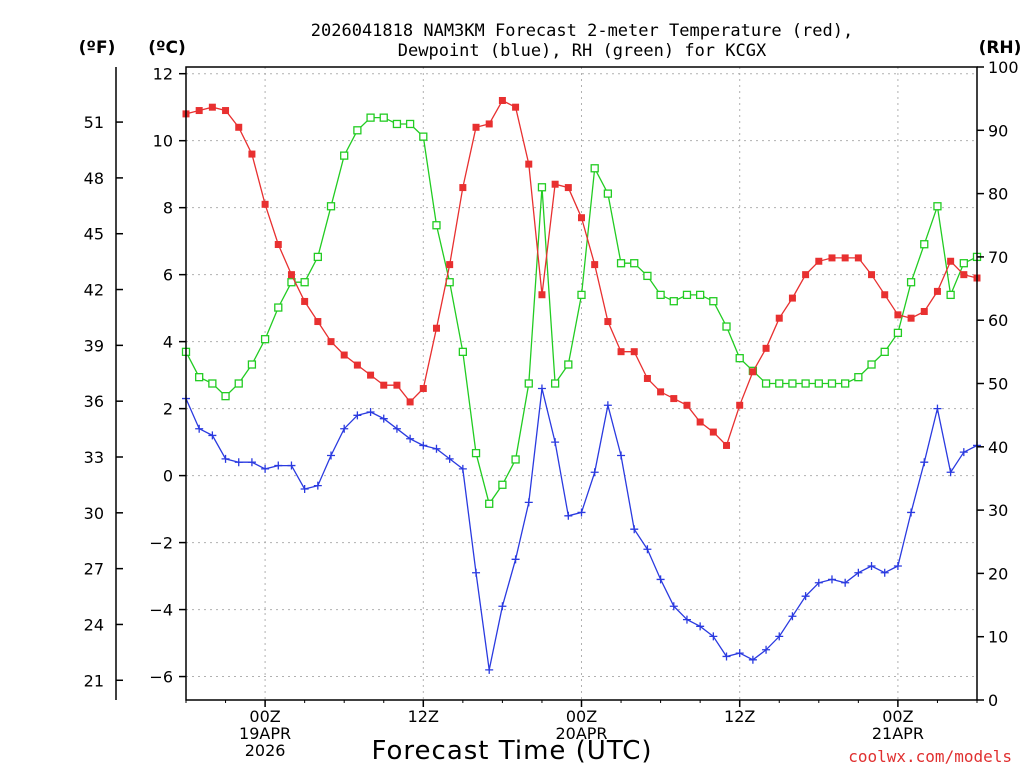  Describe the element at coordinates (94, 234) in the screenshot. I see `y-tick-label-fahrenheit: 45` at that location.